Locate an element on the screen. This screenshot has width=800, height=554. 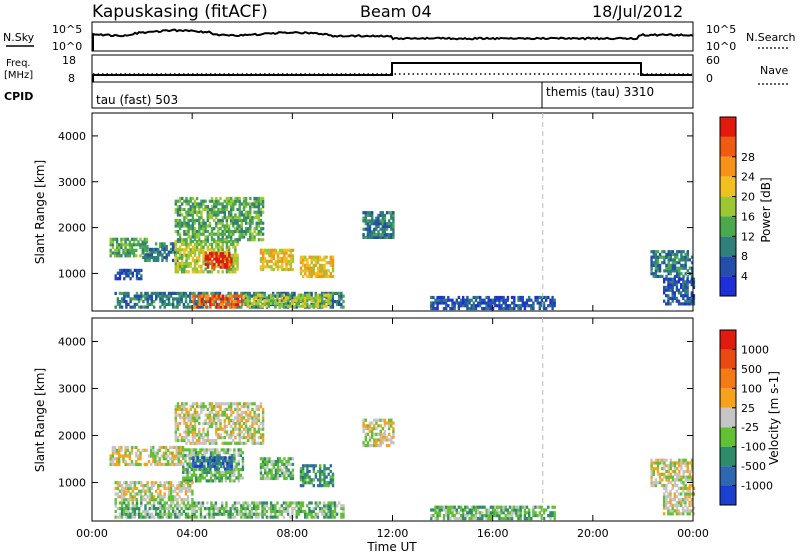
velocity-colorbar-tick-label: 25 is located at coordinates (748, 408).